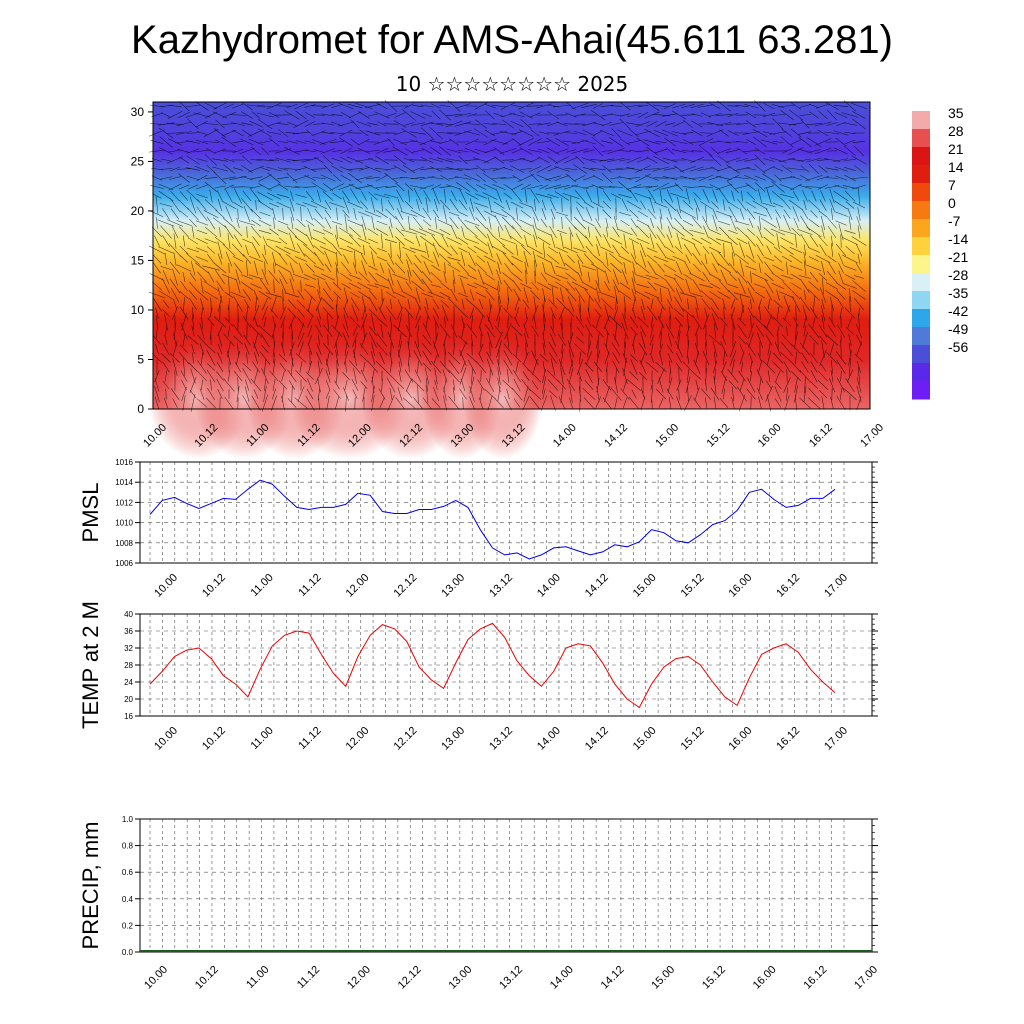 This screenshot has height=1024, width=1024. Describe the element at coordinates (138, 310) in the screenshot. I see `y-tick-label: 10` at that location.